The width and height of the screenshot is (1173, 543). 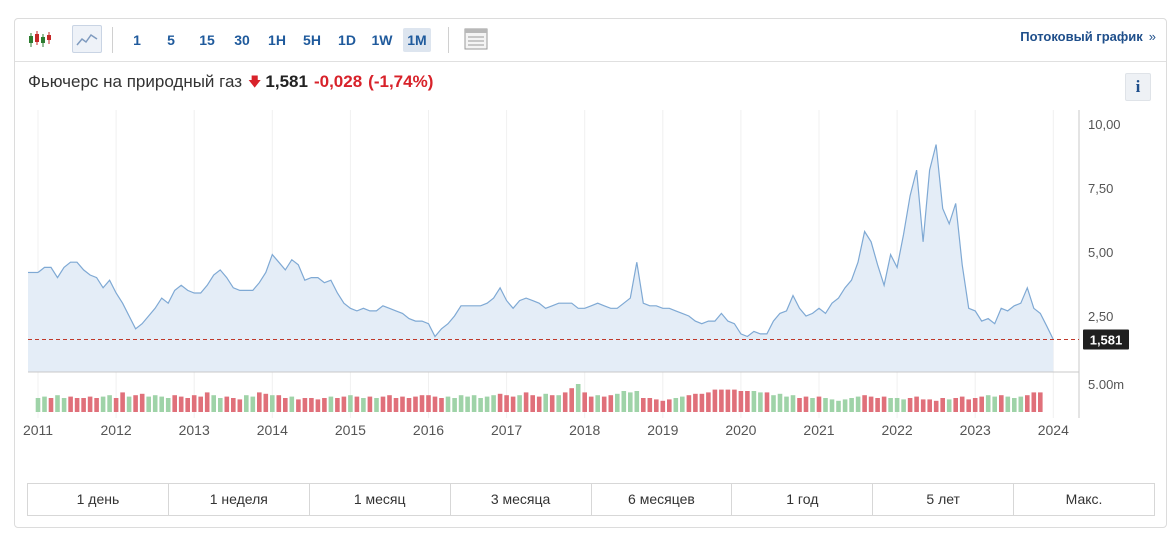 What do you see at coordinates (1081, 36) in the screenshot?
I see `streaming-chart-label: Потоковый график` at bounding box center [1081, 36].